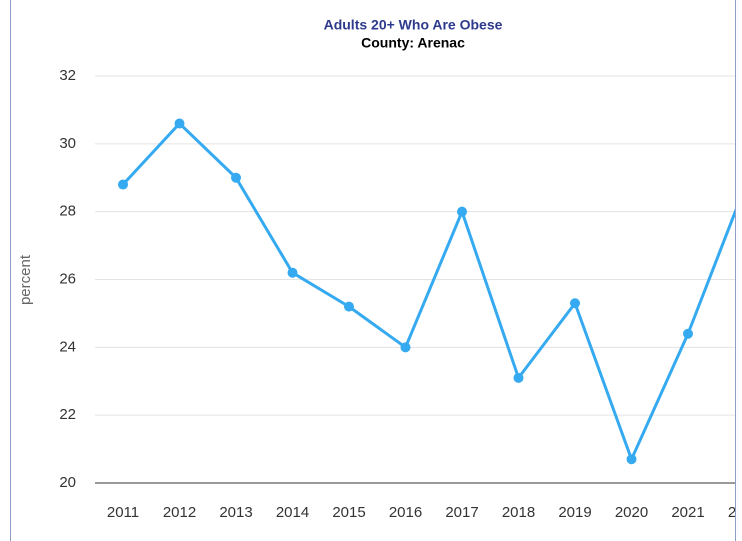  I want to click on y-axis-label: percent, so click(25, 279).